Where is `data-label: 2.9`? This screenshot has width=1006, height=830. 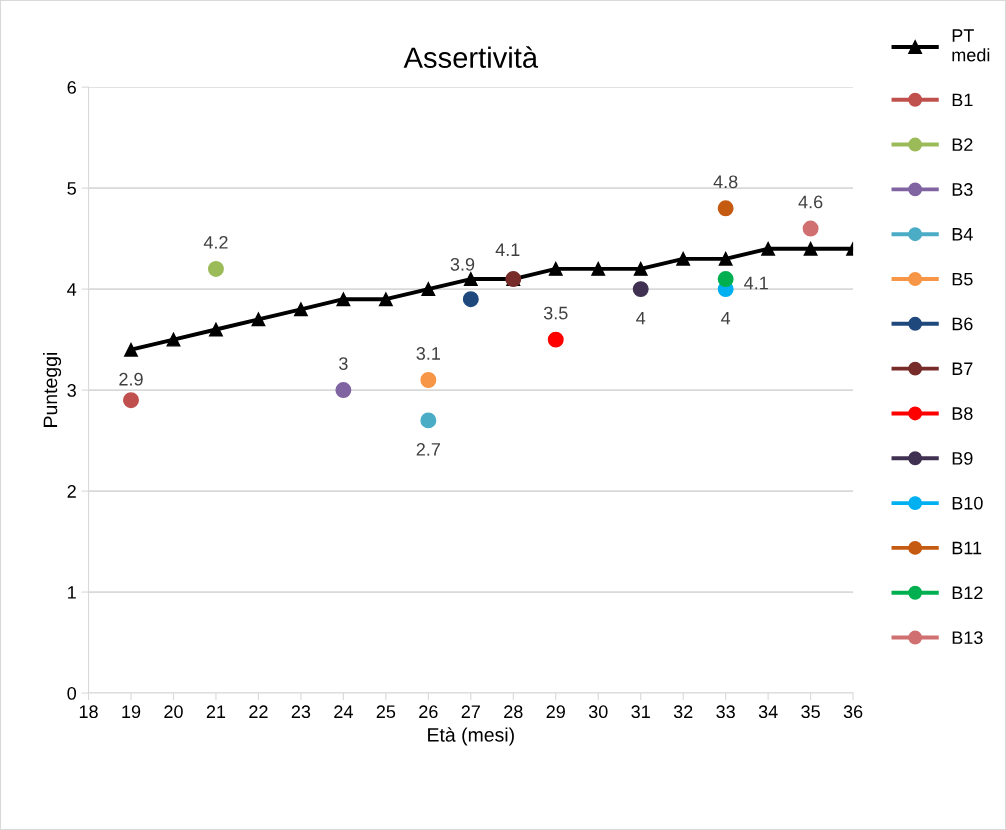 data-label: 2.9 is located at coordinates (131, 379).